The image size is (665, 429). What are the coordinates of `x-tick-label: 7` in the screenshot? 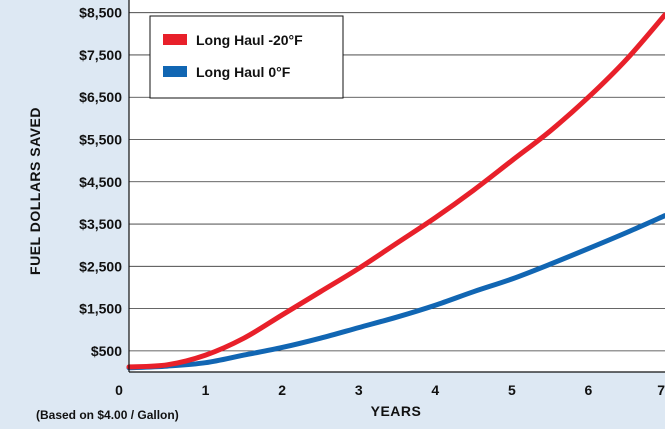 It's located at (661, 390).